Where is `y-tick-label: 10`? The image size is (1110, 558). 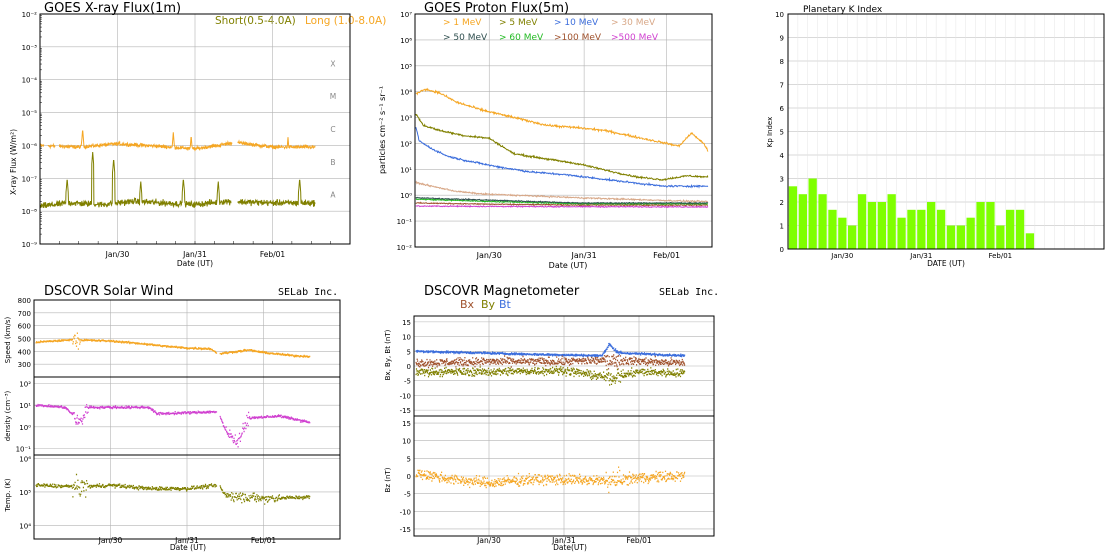
y-tick-label: 10 is located at coordinates (779, 15).